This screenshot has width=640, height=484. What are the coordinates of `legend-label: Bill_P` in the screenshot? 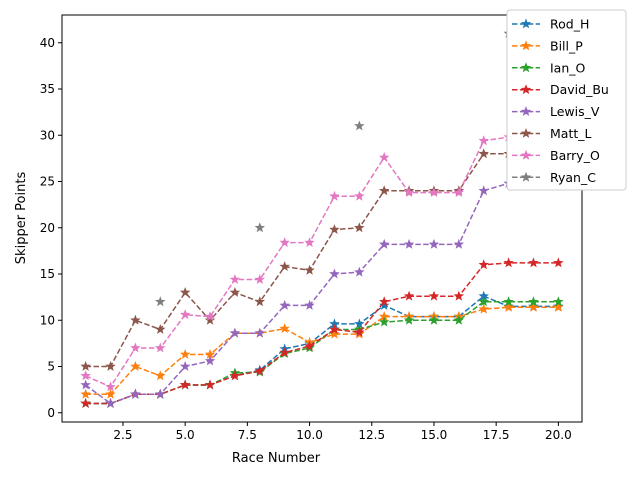 It's located at (566, 45).